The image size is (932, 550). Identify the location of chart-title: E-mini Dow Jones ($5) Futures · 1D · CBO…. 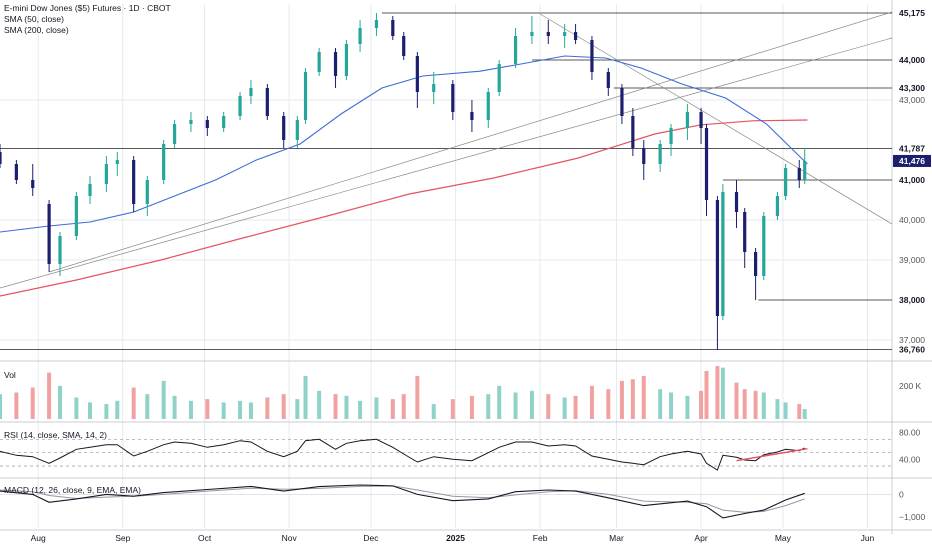
(87, 8).